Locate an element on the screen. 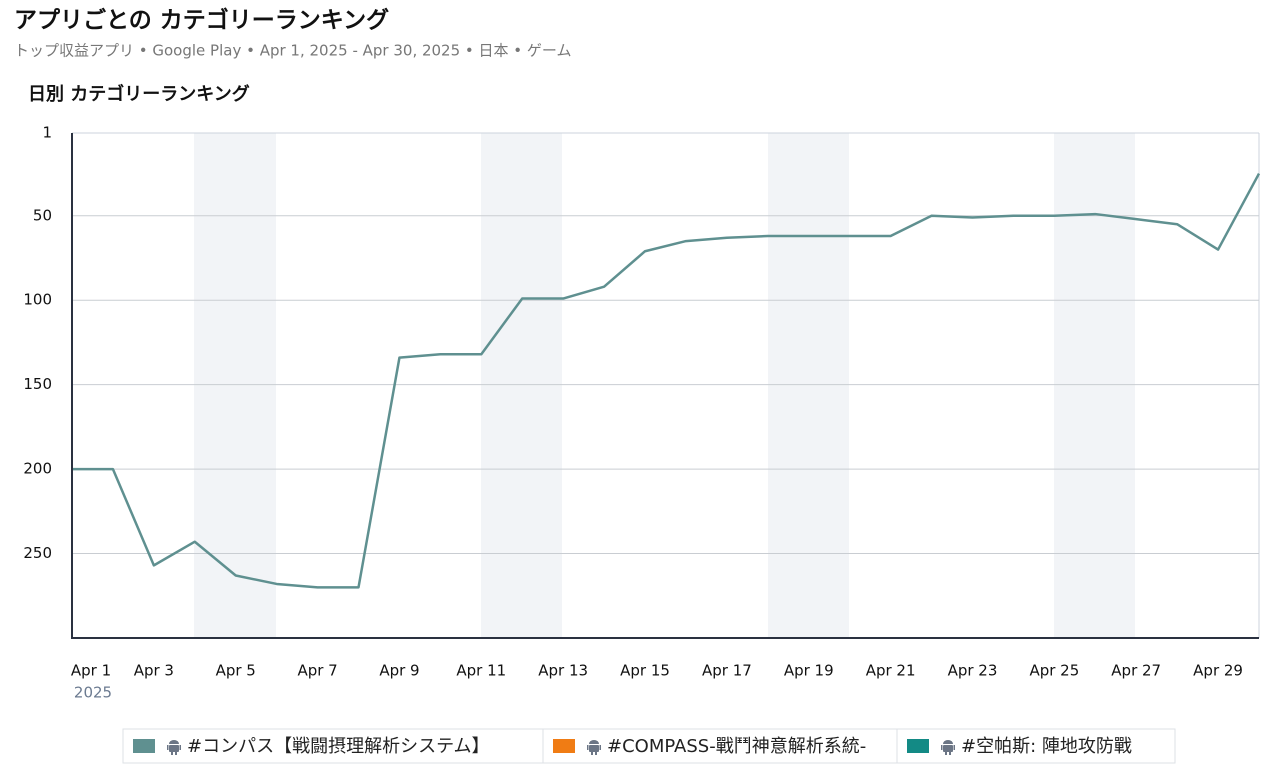 The width and height of the screenshot is (1280, 772). legend-label: #コンパス【戦闘摂理解析システム】 is located at coordinates (338, 746).